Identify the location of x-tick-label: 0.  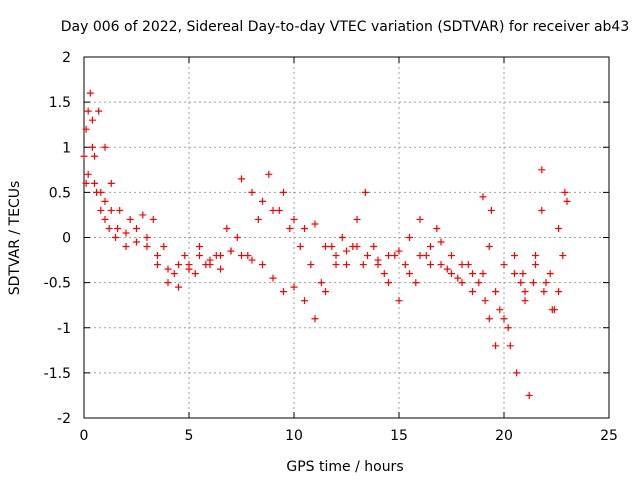
(84, 436).